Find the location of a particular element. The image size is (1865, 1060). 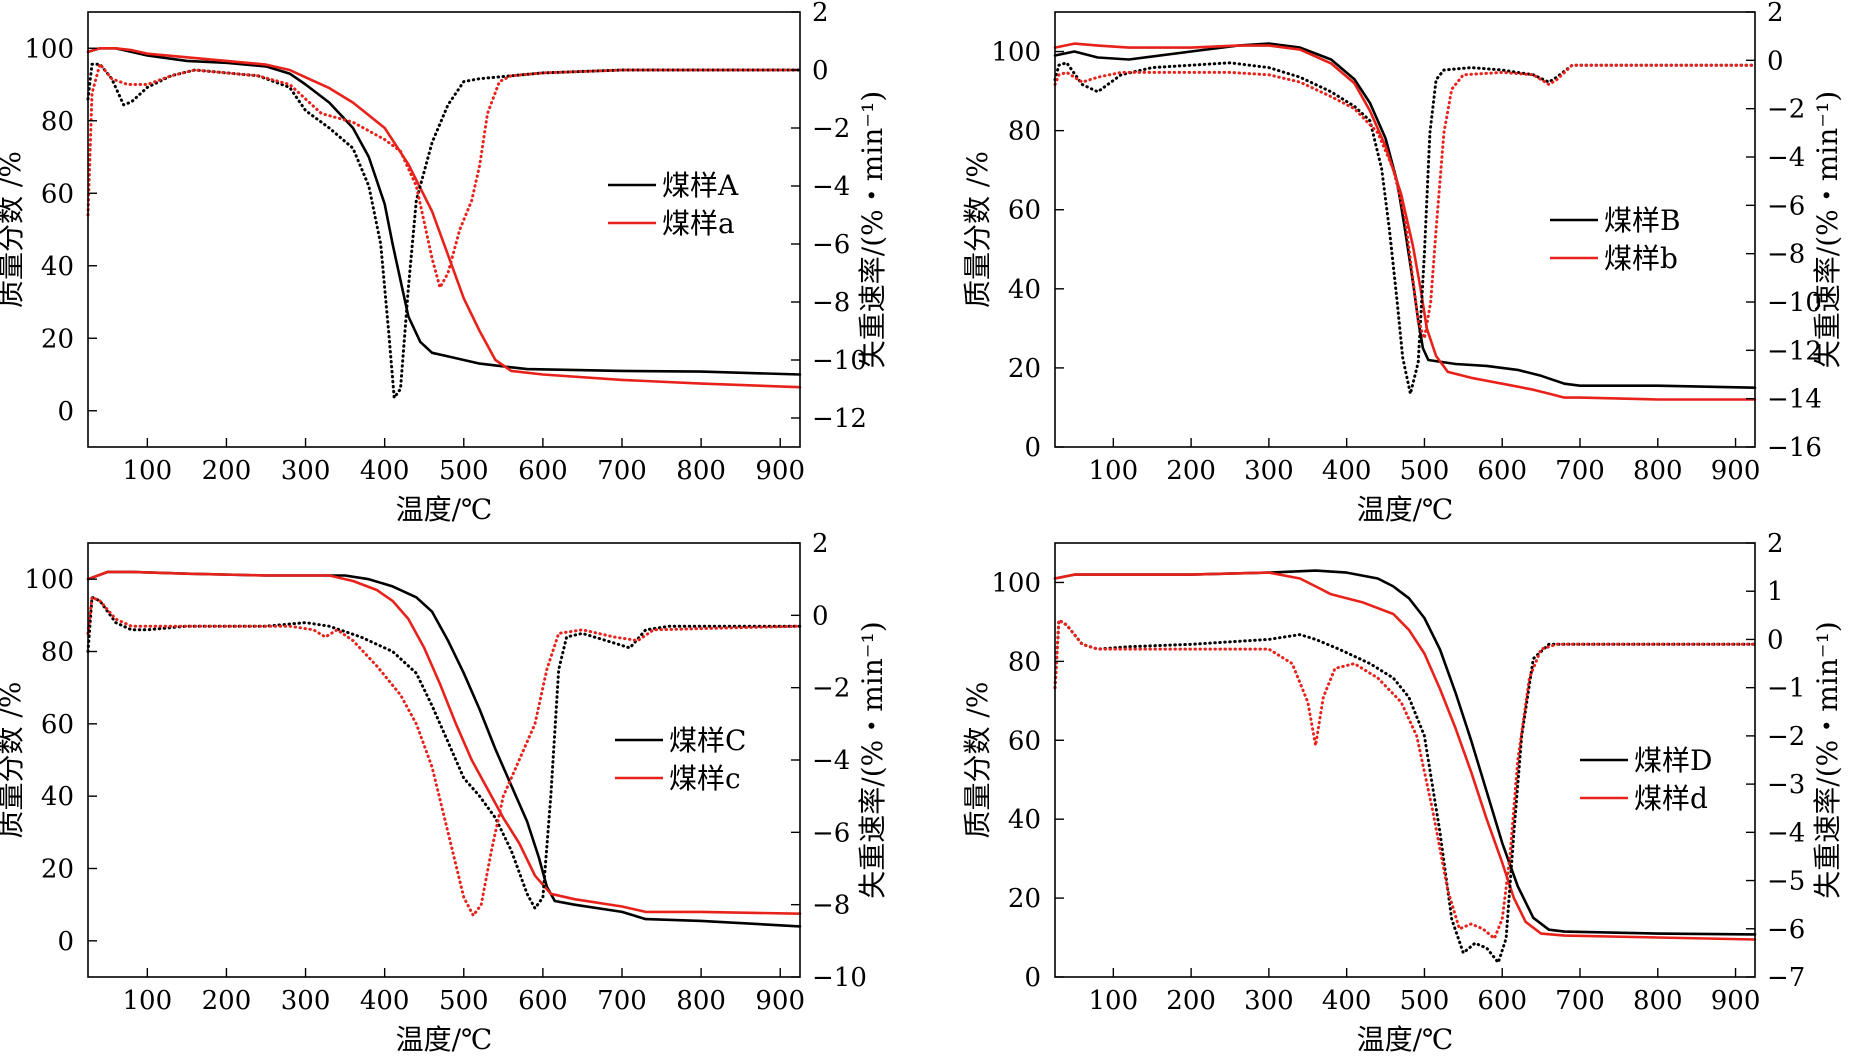

y2-tick-label: −5 is located at coordinates (1786, 882).